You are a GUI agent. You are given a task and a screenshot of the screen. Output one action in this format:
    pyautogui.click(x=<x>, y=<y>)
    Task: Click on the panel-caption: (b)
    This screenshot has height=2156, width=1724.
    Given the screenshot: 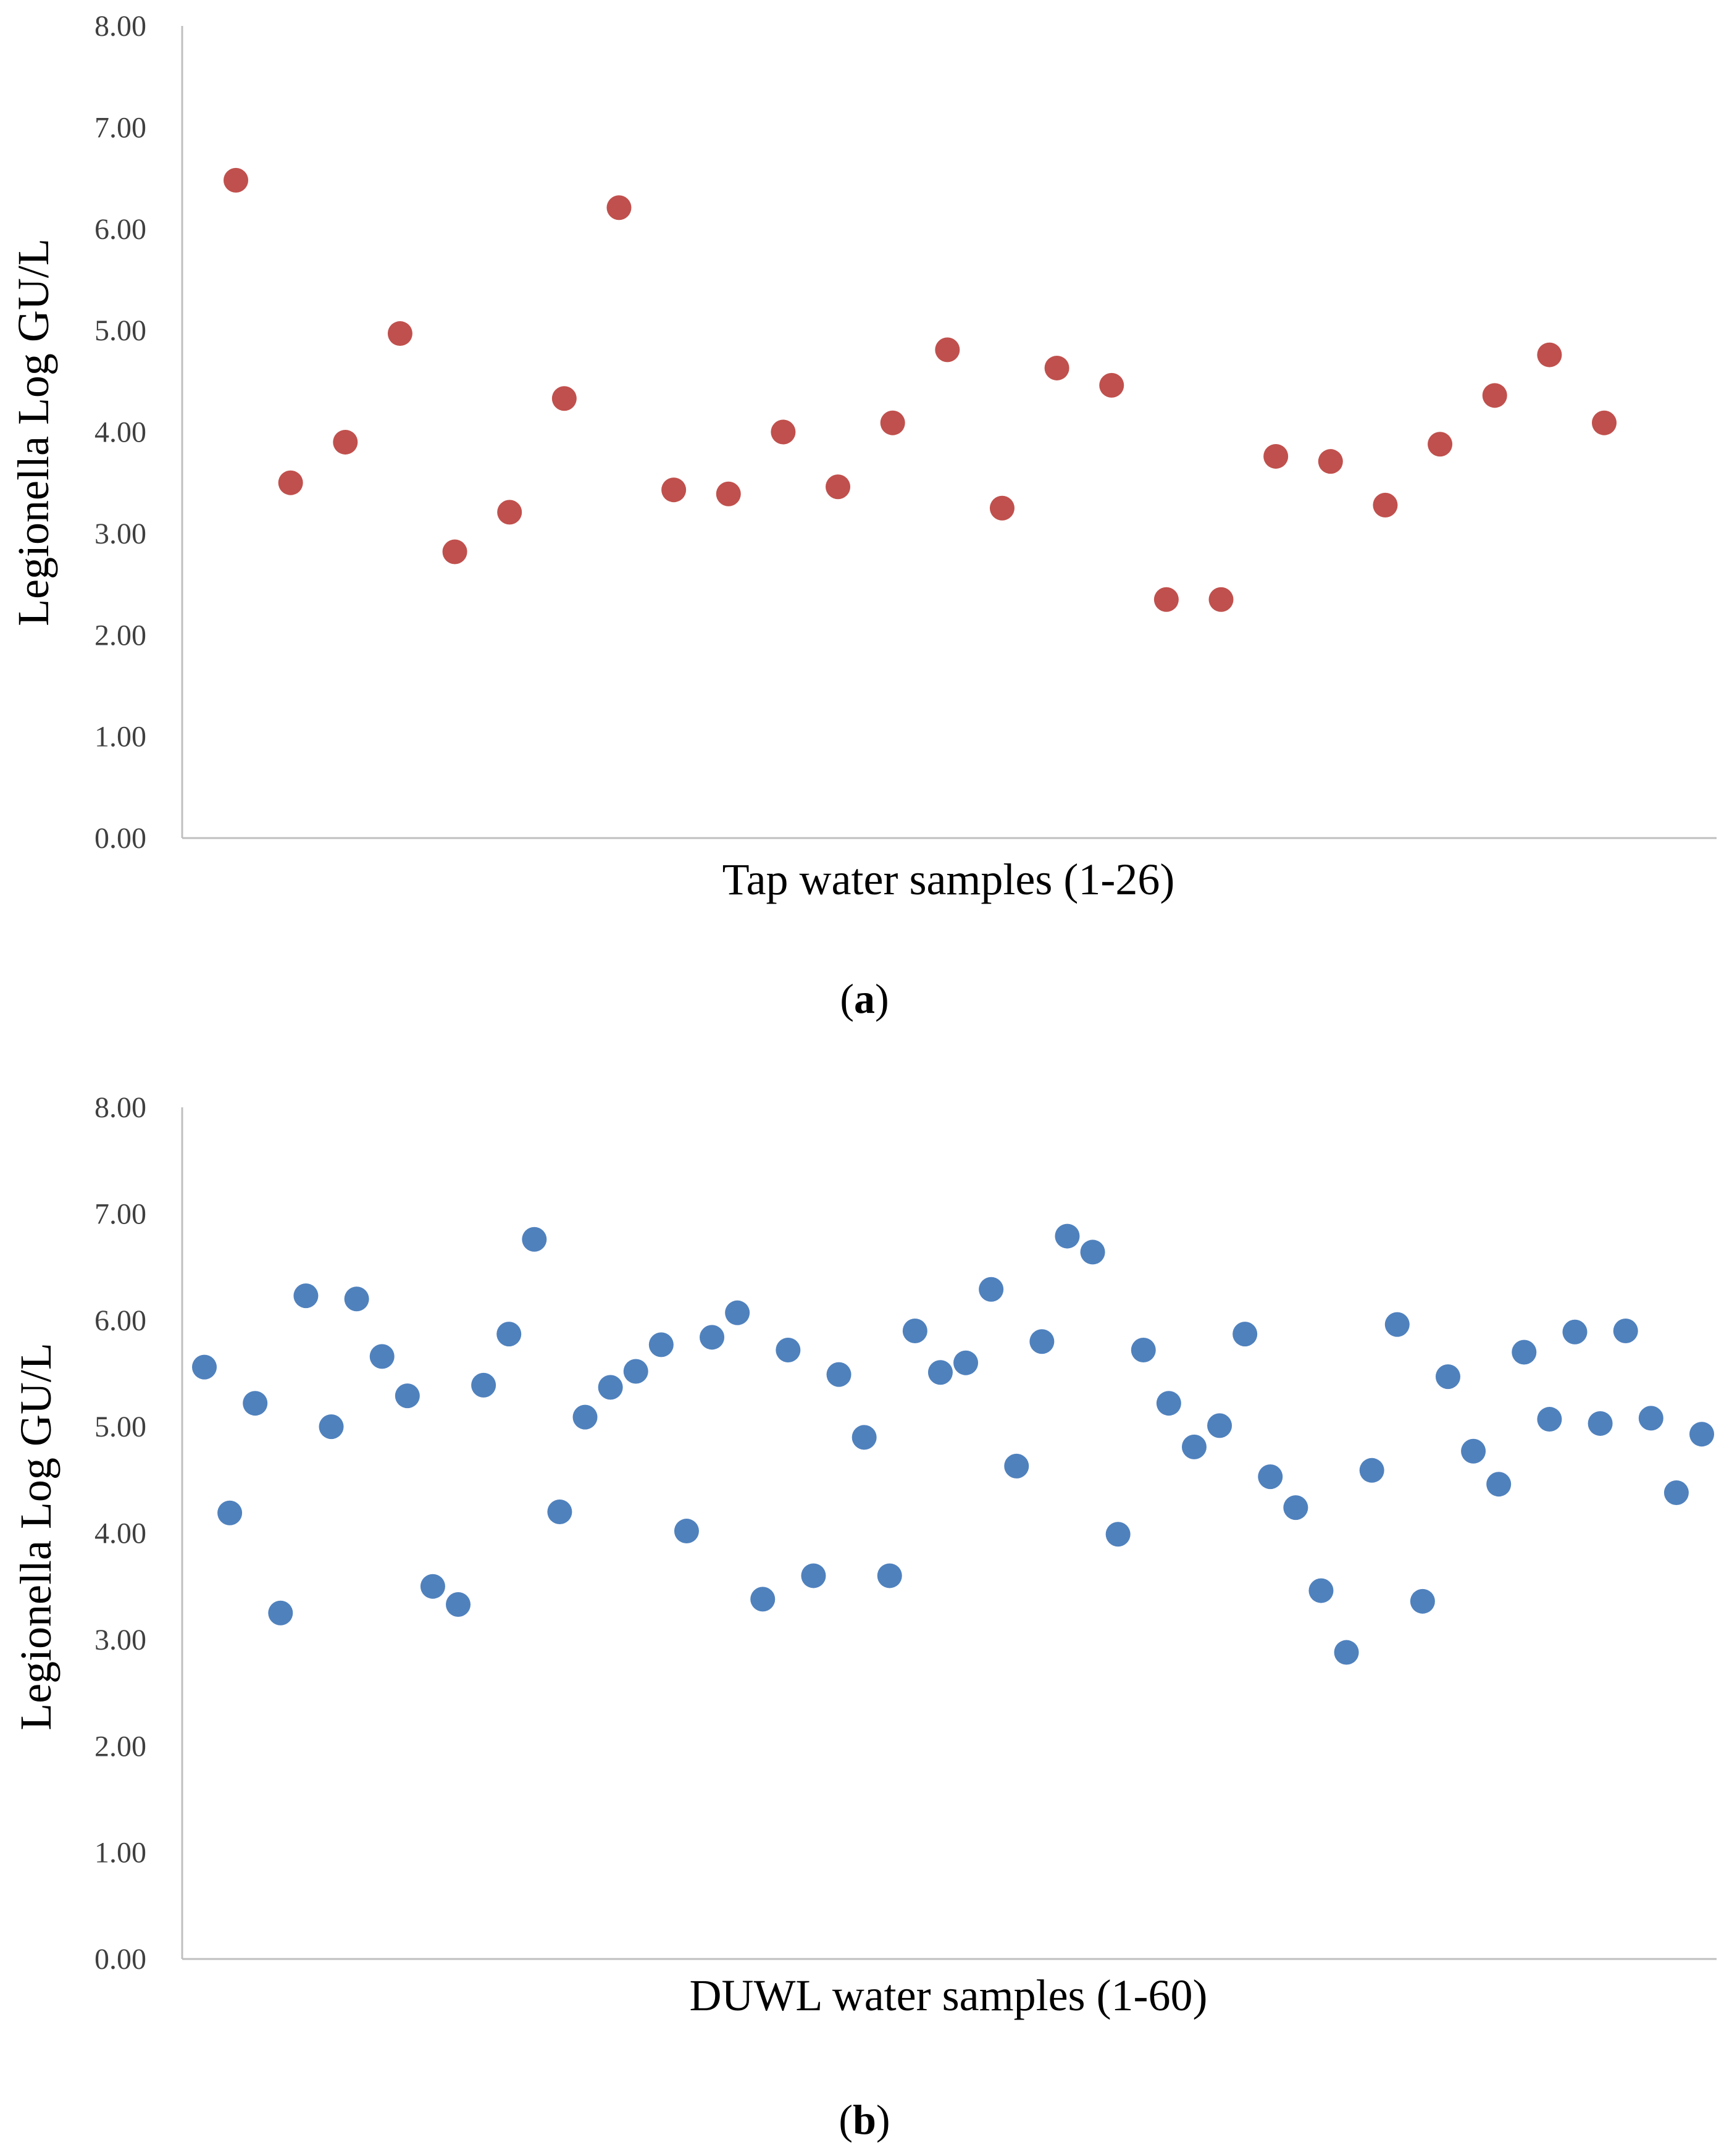 What is the action you would take?
    pyautogui.click(x=864, y=2119)
    